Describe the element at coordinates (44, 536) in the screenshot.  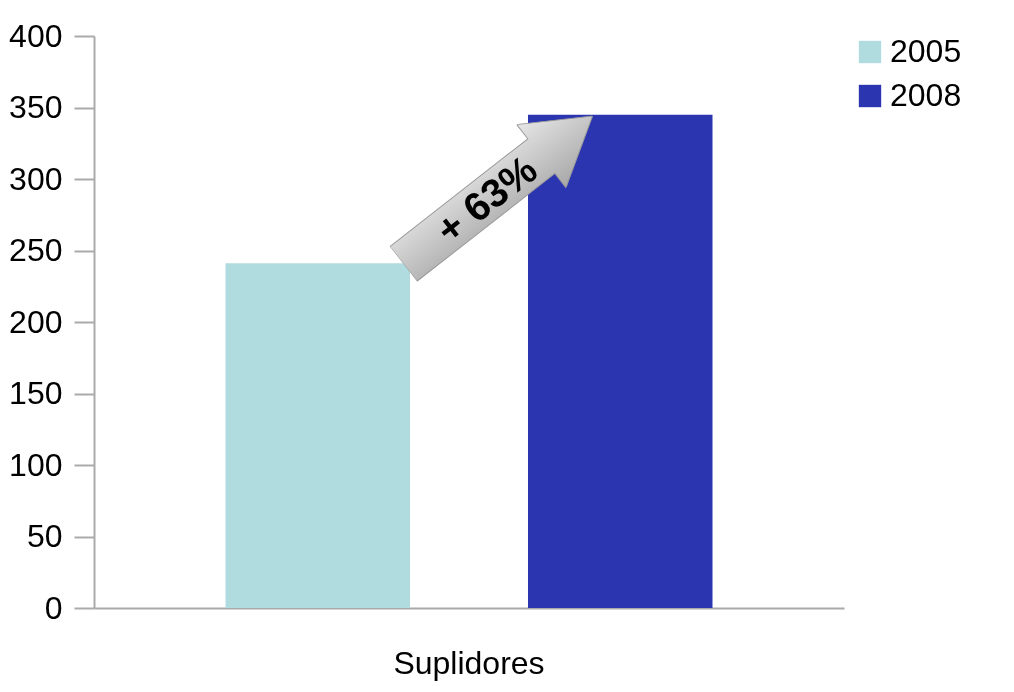
I see `y-tick-label: 50` at that location.